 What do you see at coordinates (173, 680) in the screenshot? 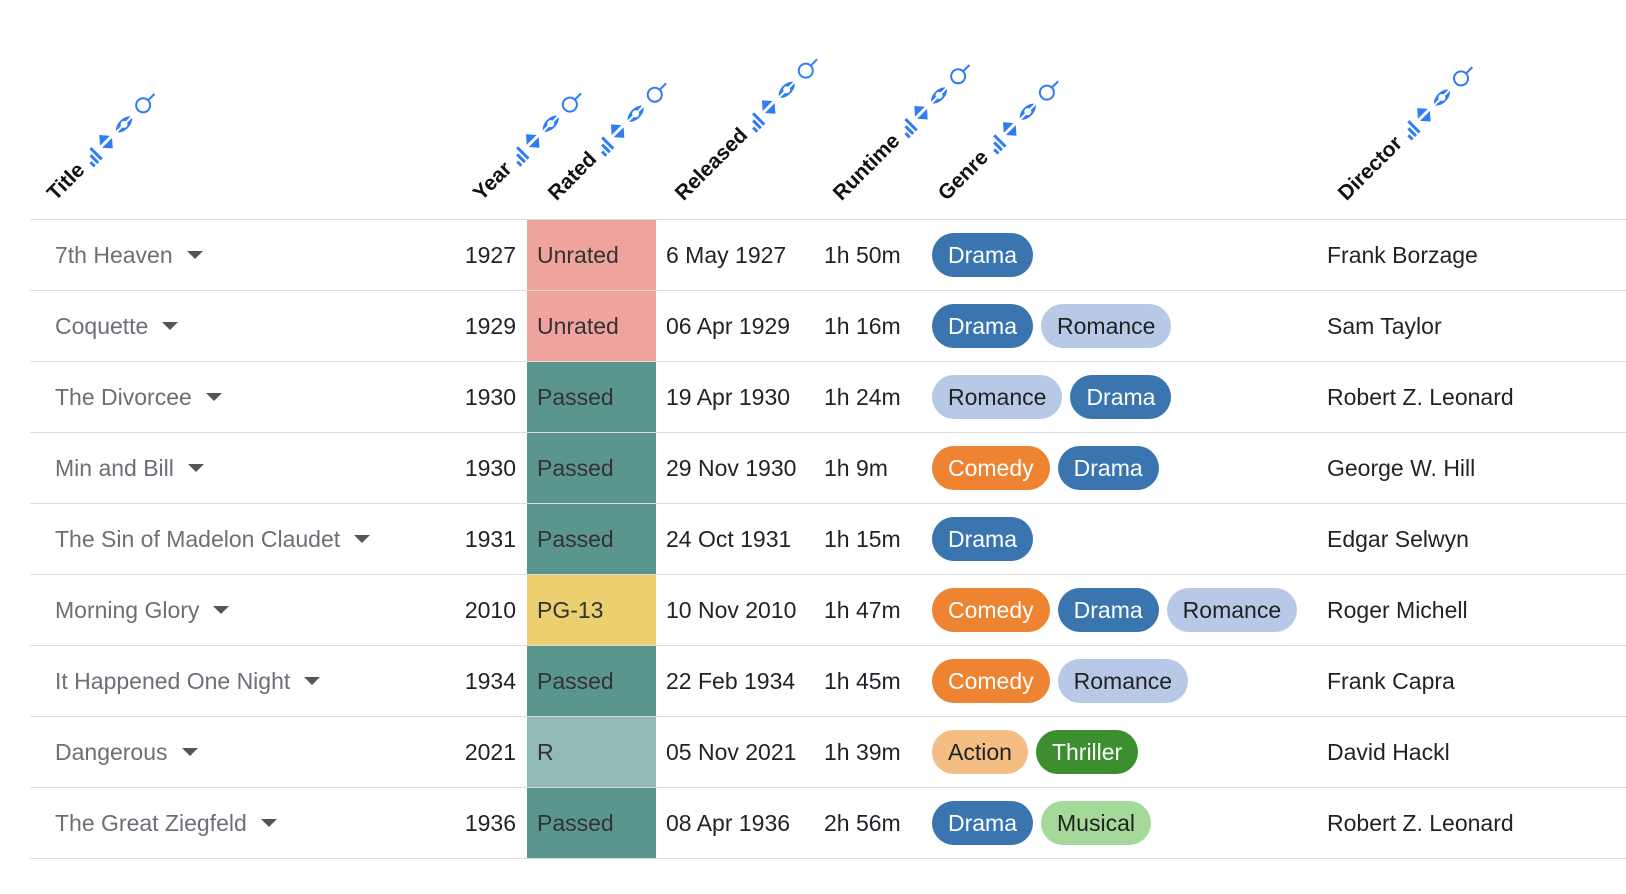
I see `movie-title: It Happened One Night` at bounding box center [173, 680].